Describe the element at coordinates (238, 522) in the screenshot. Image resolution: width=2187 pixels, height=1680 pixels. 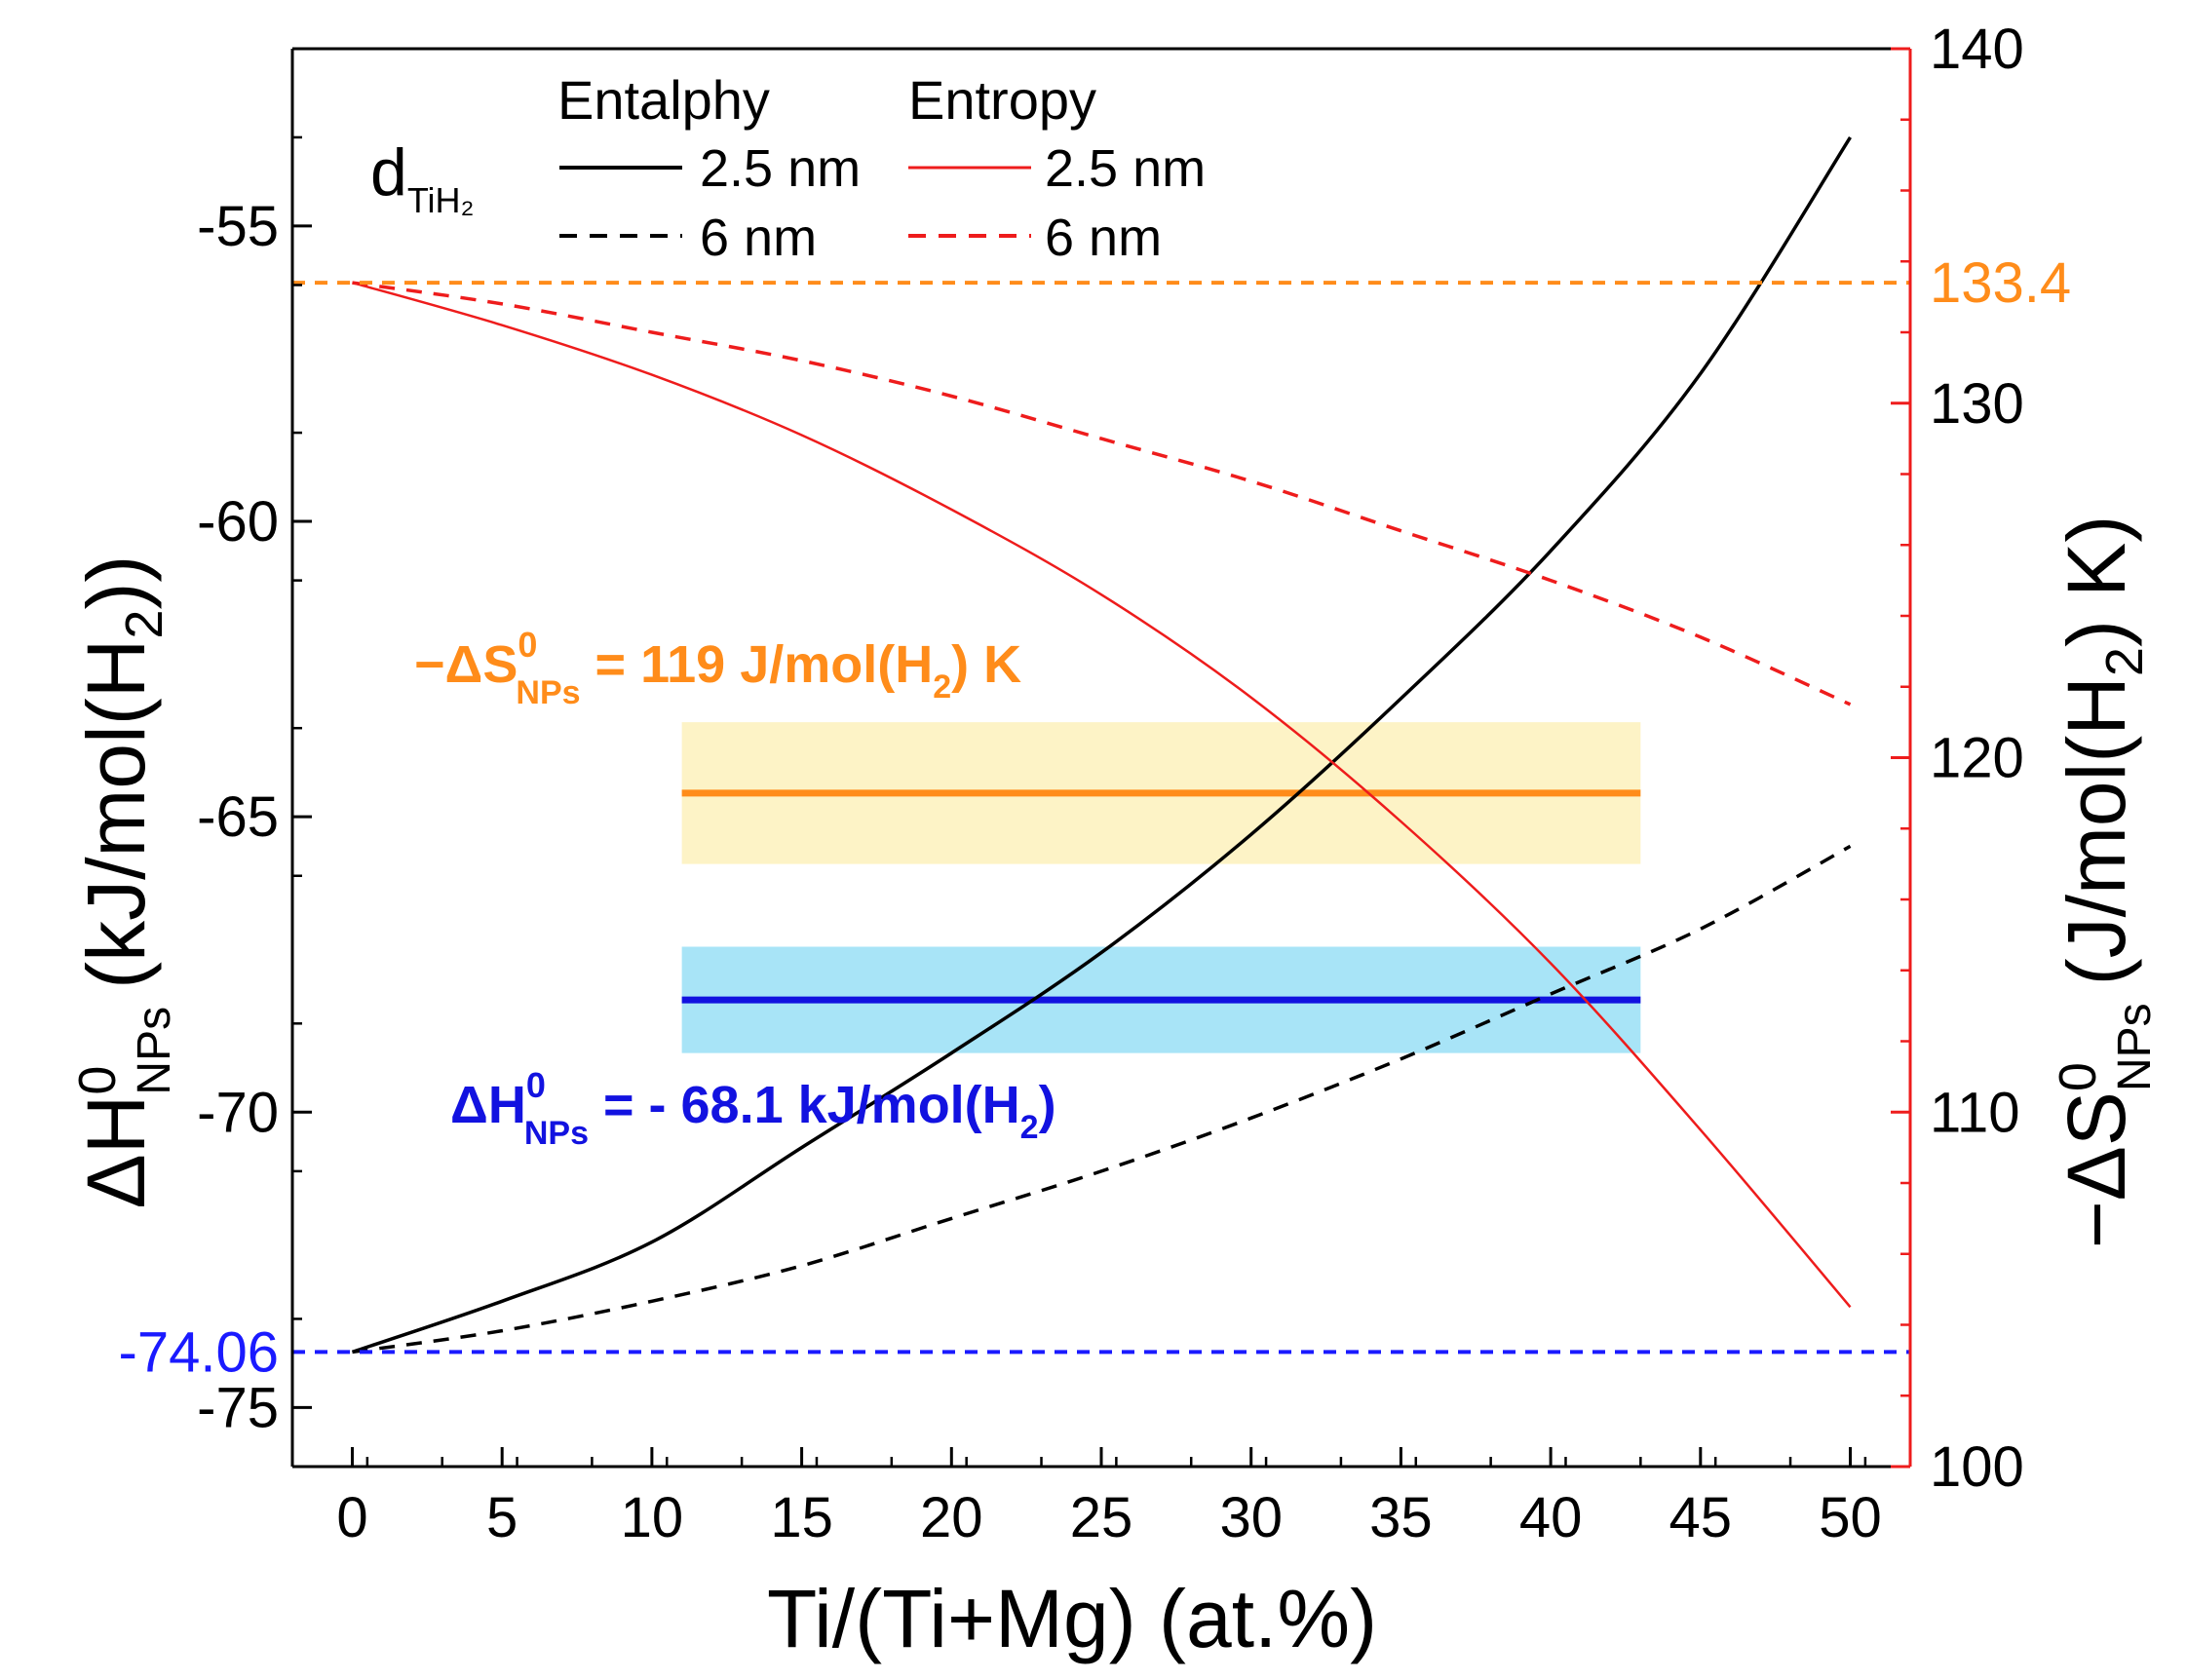
I see `y-left-tick-label: -60` at that location.